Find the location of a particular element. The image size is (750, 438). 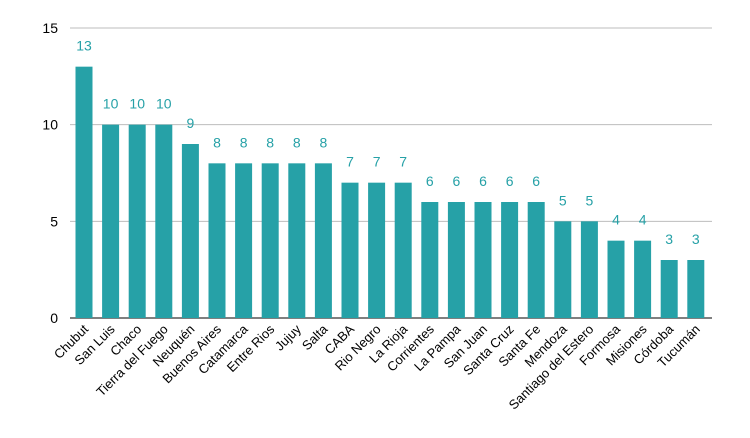

y-tick-label: 0 is located at coordinates (54, 318).